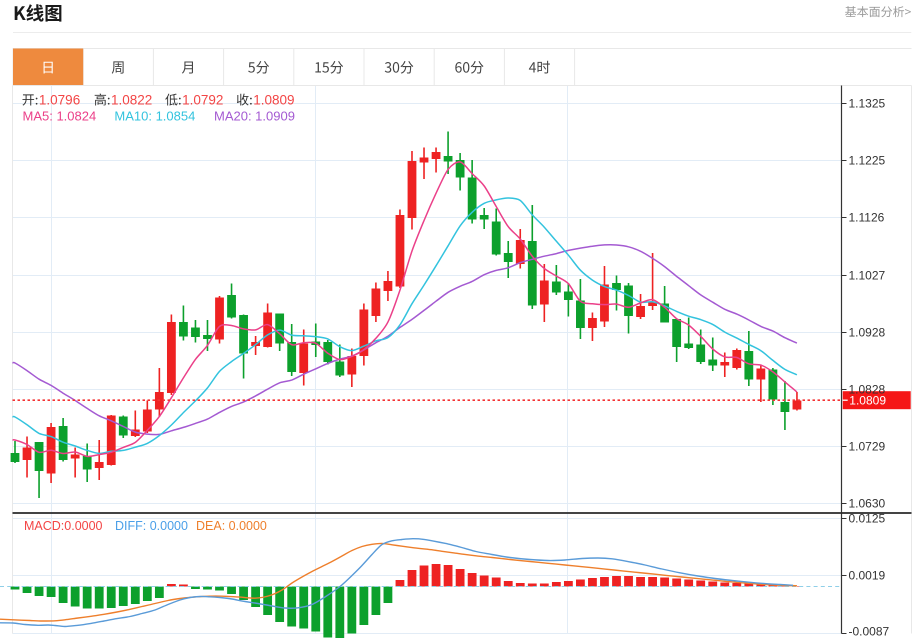 The width and height of the screenshot is (924, 643). Describe the element at coordinates (867, 504) in the screenshot. I see `svg-text: 1.0630` at that location.